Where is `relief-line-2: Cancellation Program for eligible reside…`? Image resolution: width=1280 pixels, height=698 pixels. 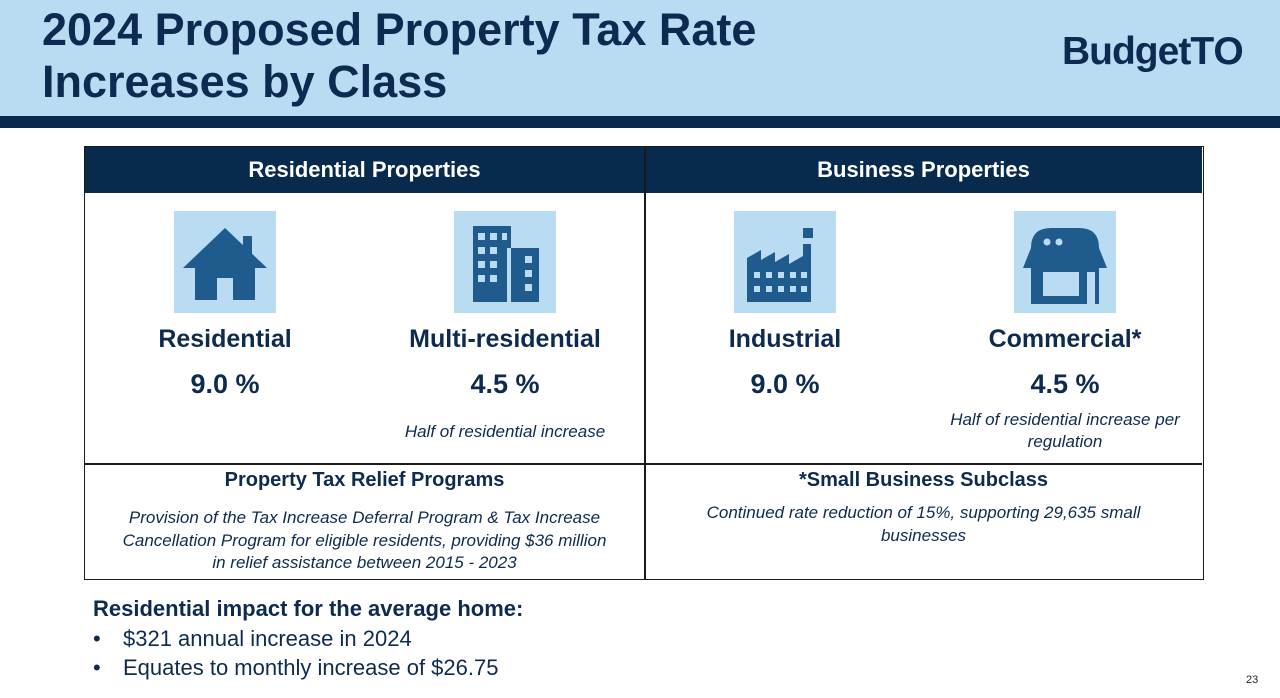
relief-line-2: Cancellation Program for eligible reside… is located at coordinates (364, 540).